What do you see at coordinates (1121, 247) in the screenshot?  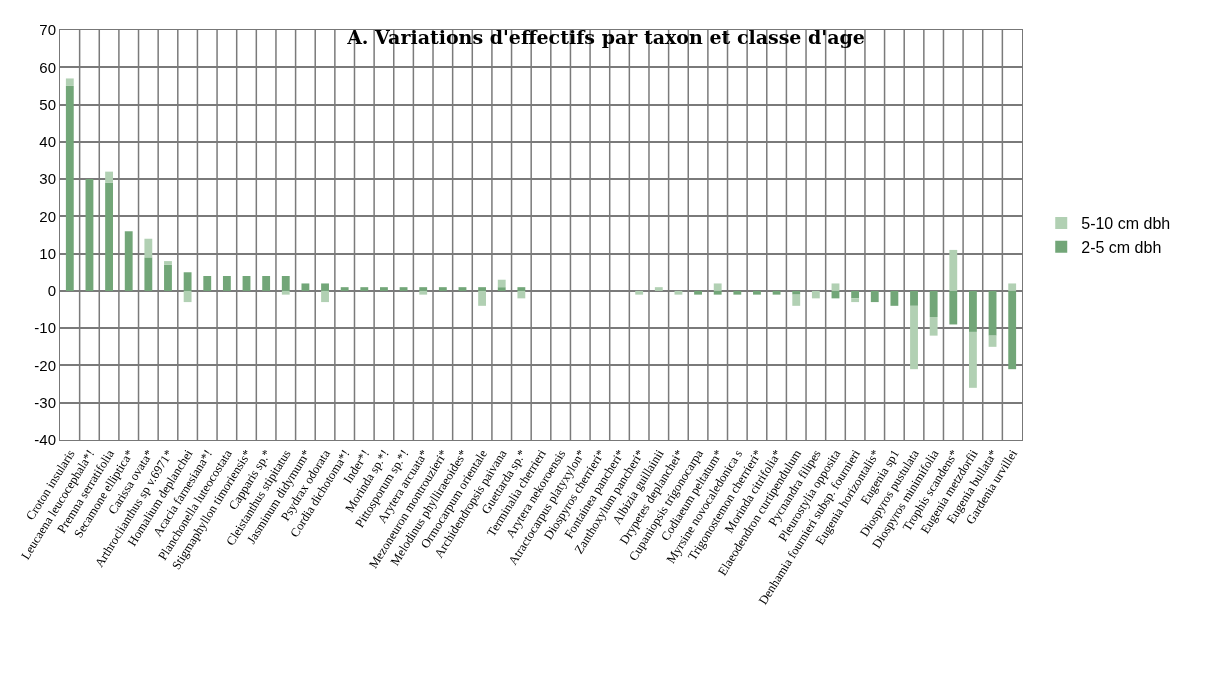 I see `legend-label: 2-5 cm dbh` at bounding box center [1121, 247].